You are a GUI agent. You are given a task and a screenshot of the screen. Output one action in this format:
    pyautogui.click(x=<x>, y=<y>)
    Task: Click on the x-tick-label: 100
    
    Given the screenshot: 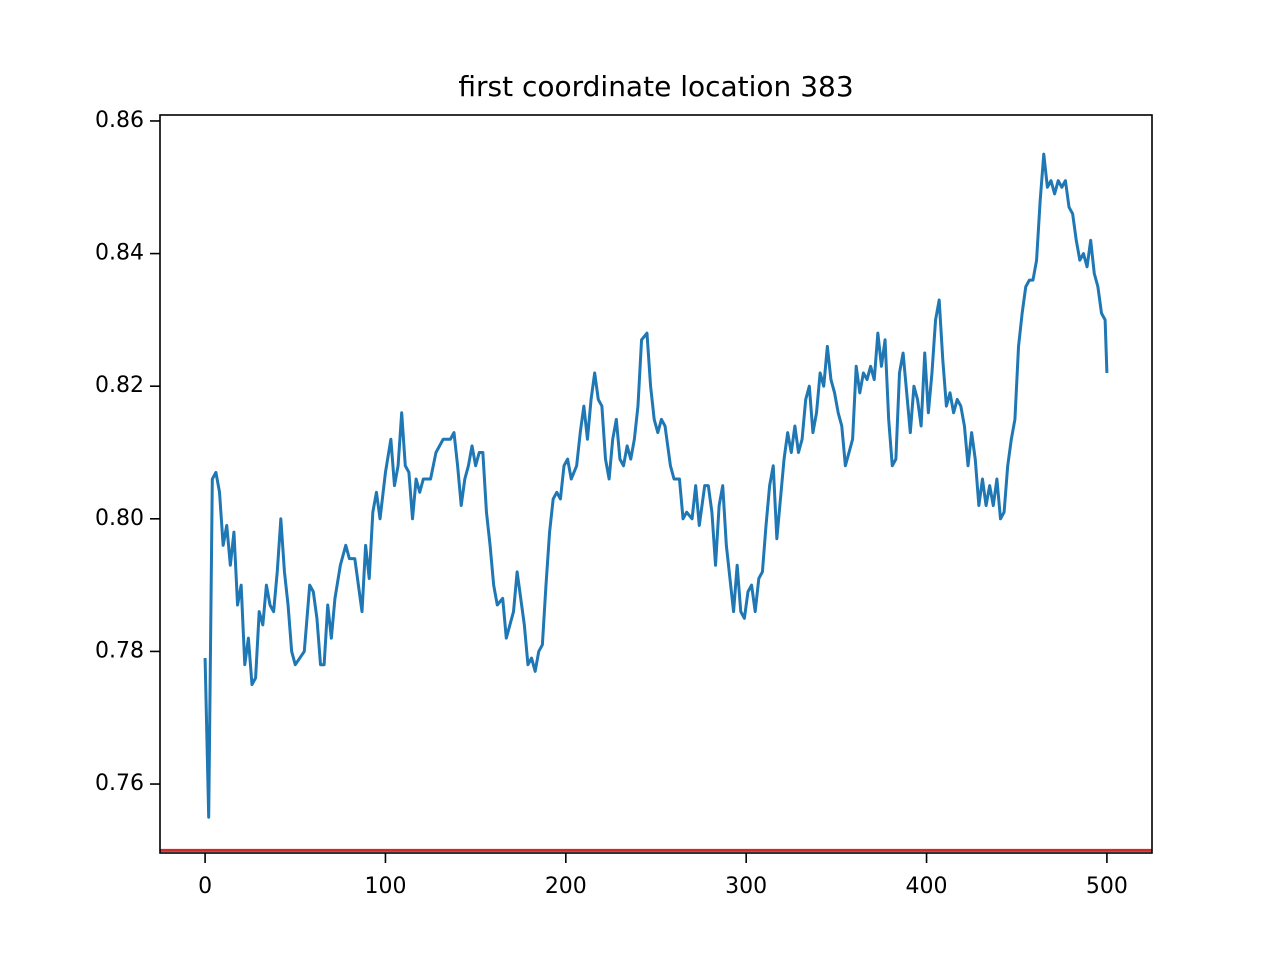 What is the action you would take?
    pyautogui.click(x=385, y=886)
    